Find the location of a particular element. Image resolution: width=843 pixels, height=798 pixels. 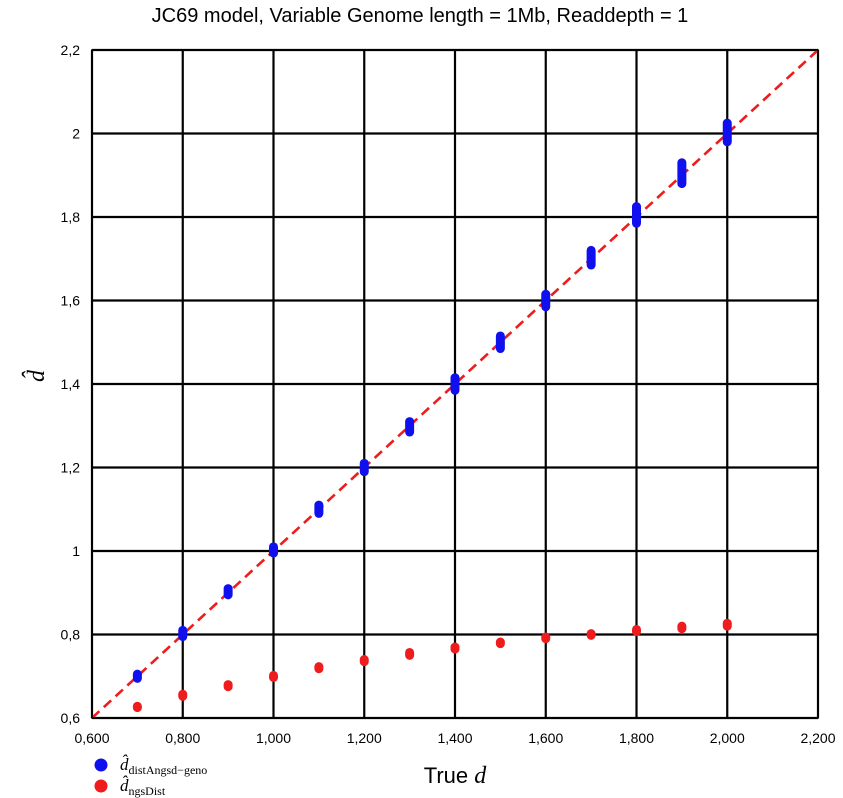

legend-label: d̂ngsDist is located at coordinates (143, 787).